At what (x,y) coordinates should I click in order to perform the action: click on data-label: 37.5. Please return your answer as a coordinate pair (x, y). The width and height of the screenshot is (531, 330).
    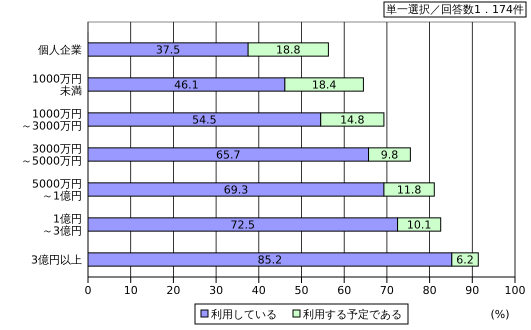
    Looking at the image, I should click on (168, 49).